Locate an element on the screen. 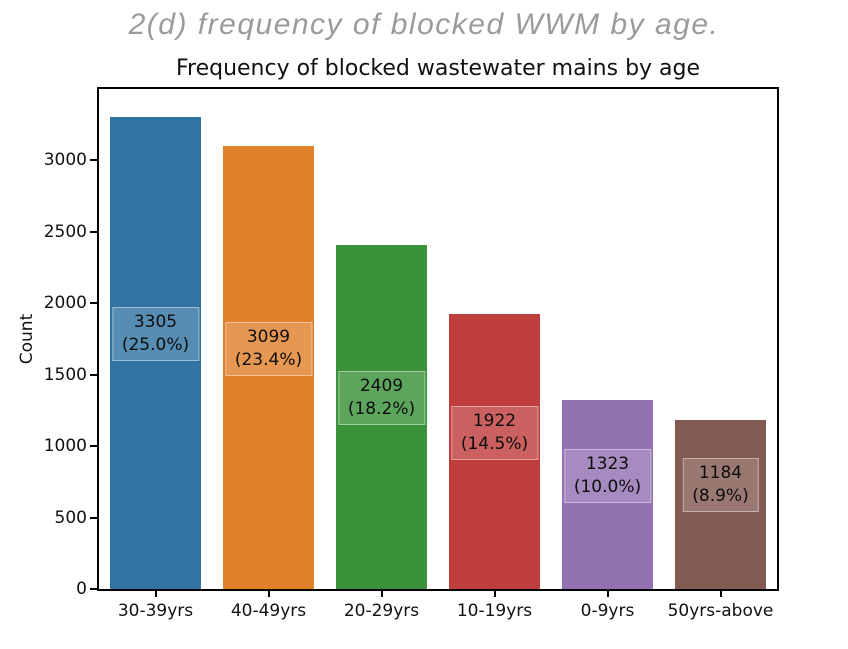  y-tick-label: 1000 is located at coordinates (65, 446).